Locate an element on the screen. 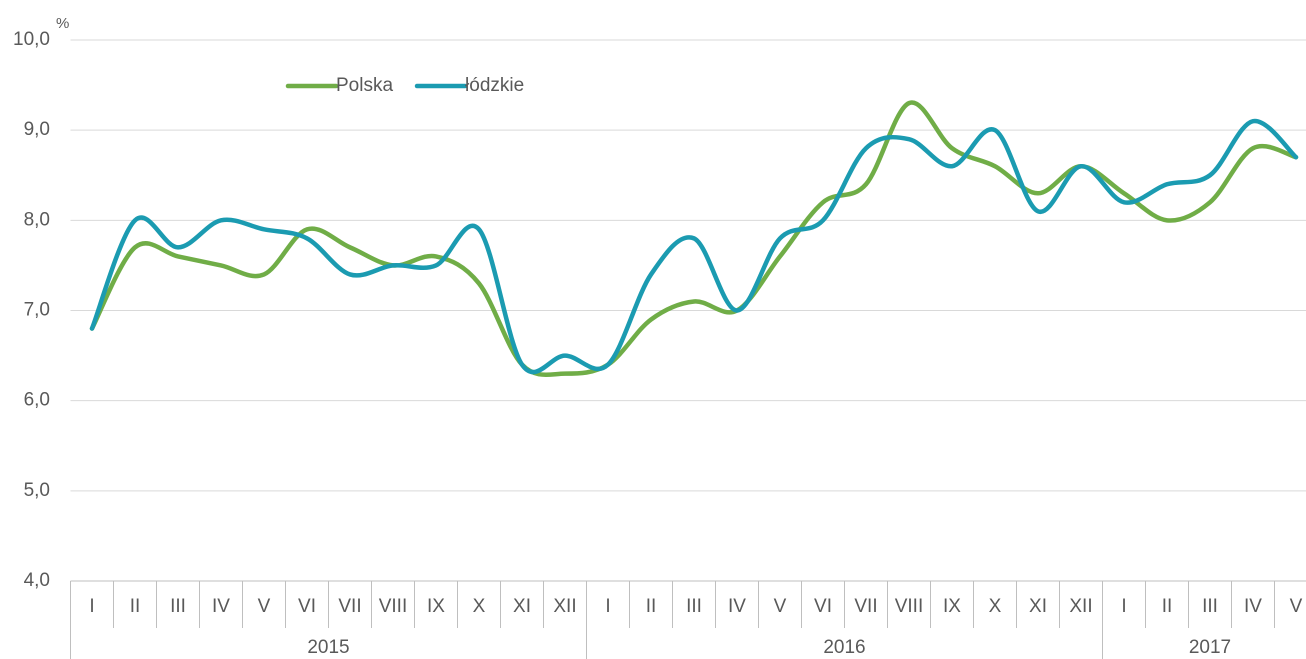  y-tick-label: 7,0 is located at coordinates (37, 310).